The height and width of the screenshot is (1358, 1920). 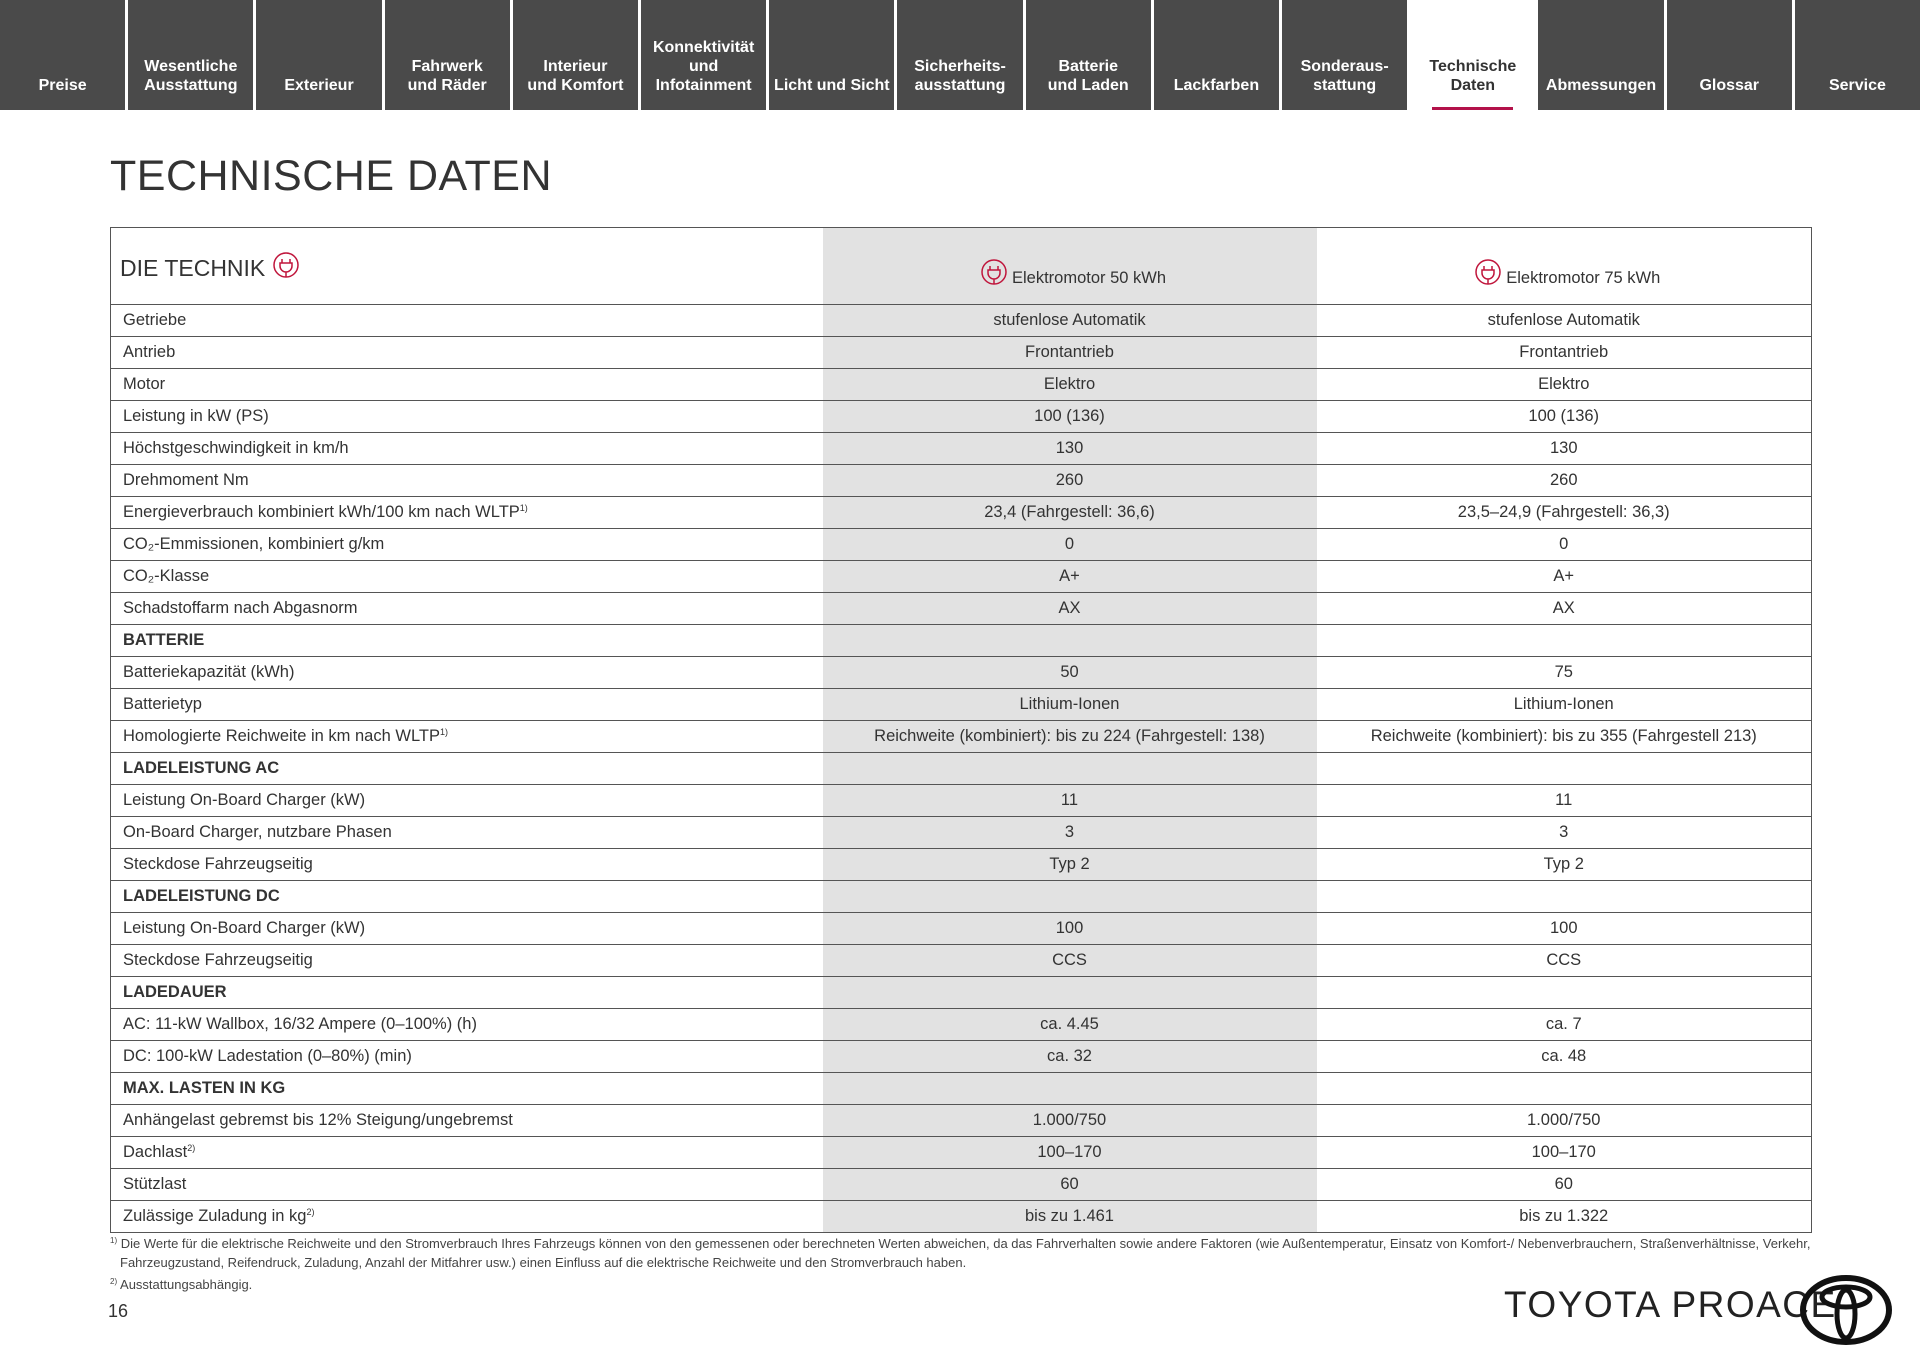 What do you see at coordinates (1564, 416) in the screenshot?
I see `cell-value: 100 (136)` at bounding box center [1564, 416].